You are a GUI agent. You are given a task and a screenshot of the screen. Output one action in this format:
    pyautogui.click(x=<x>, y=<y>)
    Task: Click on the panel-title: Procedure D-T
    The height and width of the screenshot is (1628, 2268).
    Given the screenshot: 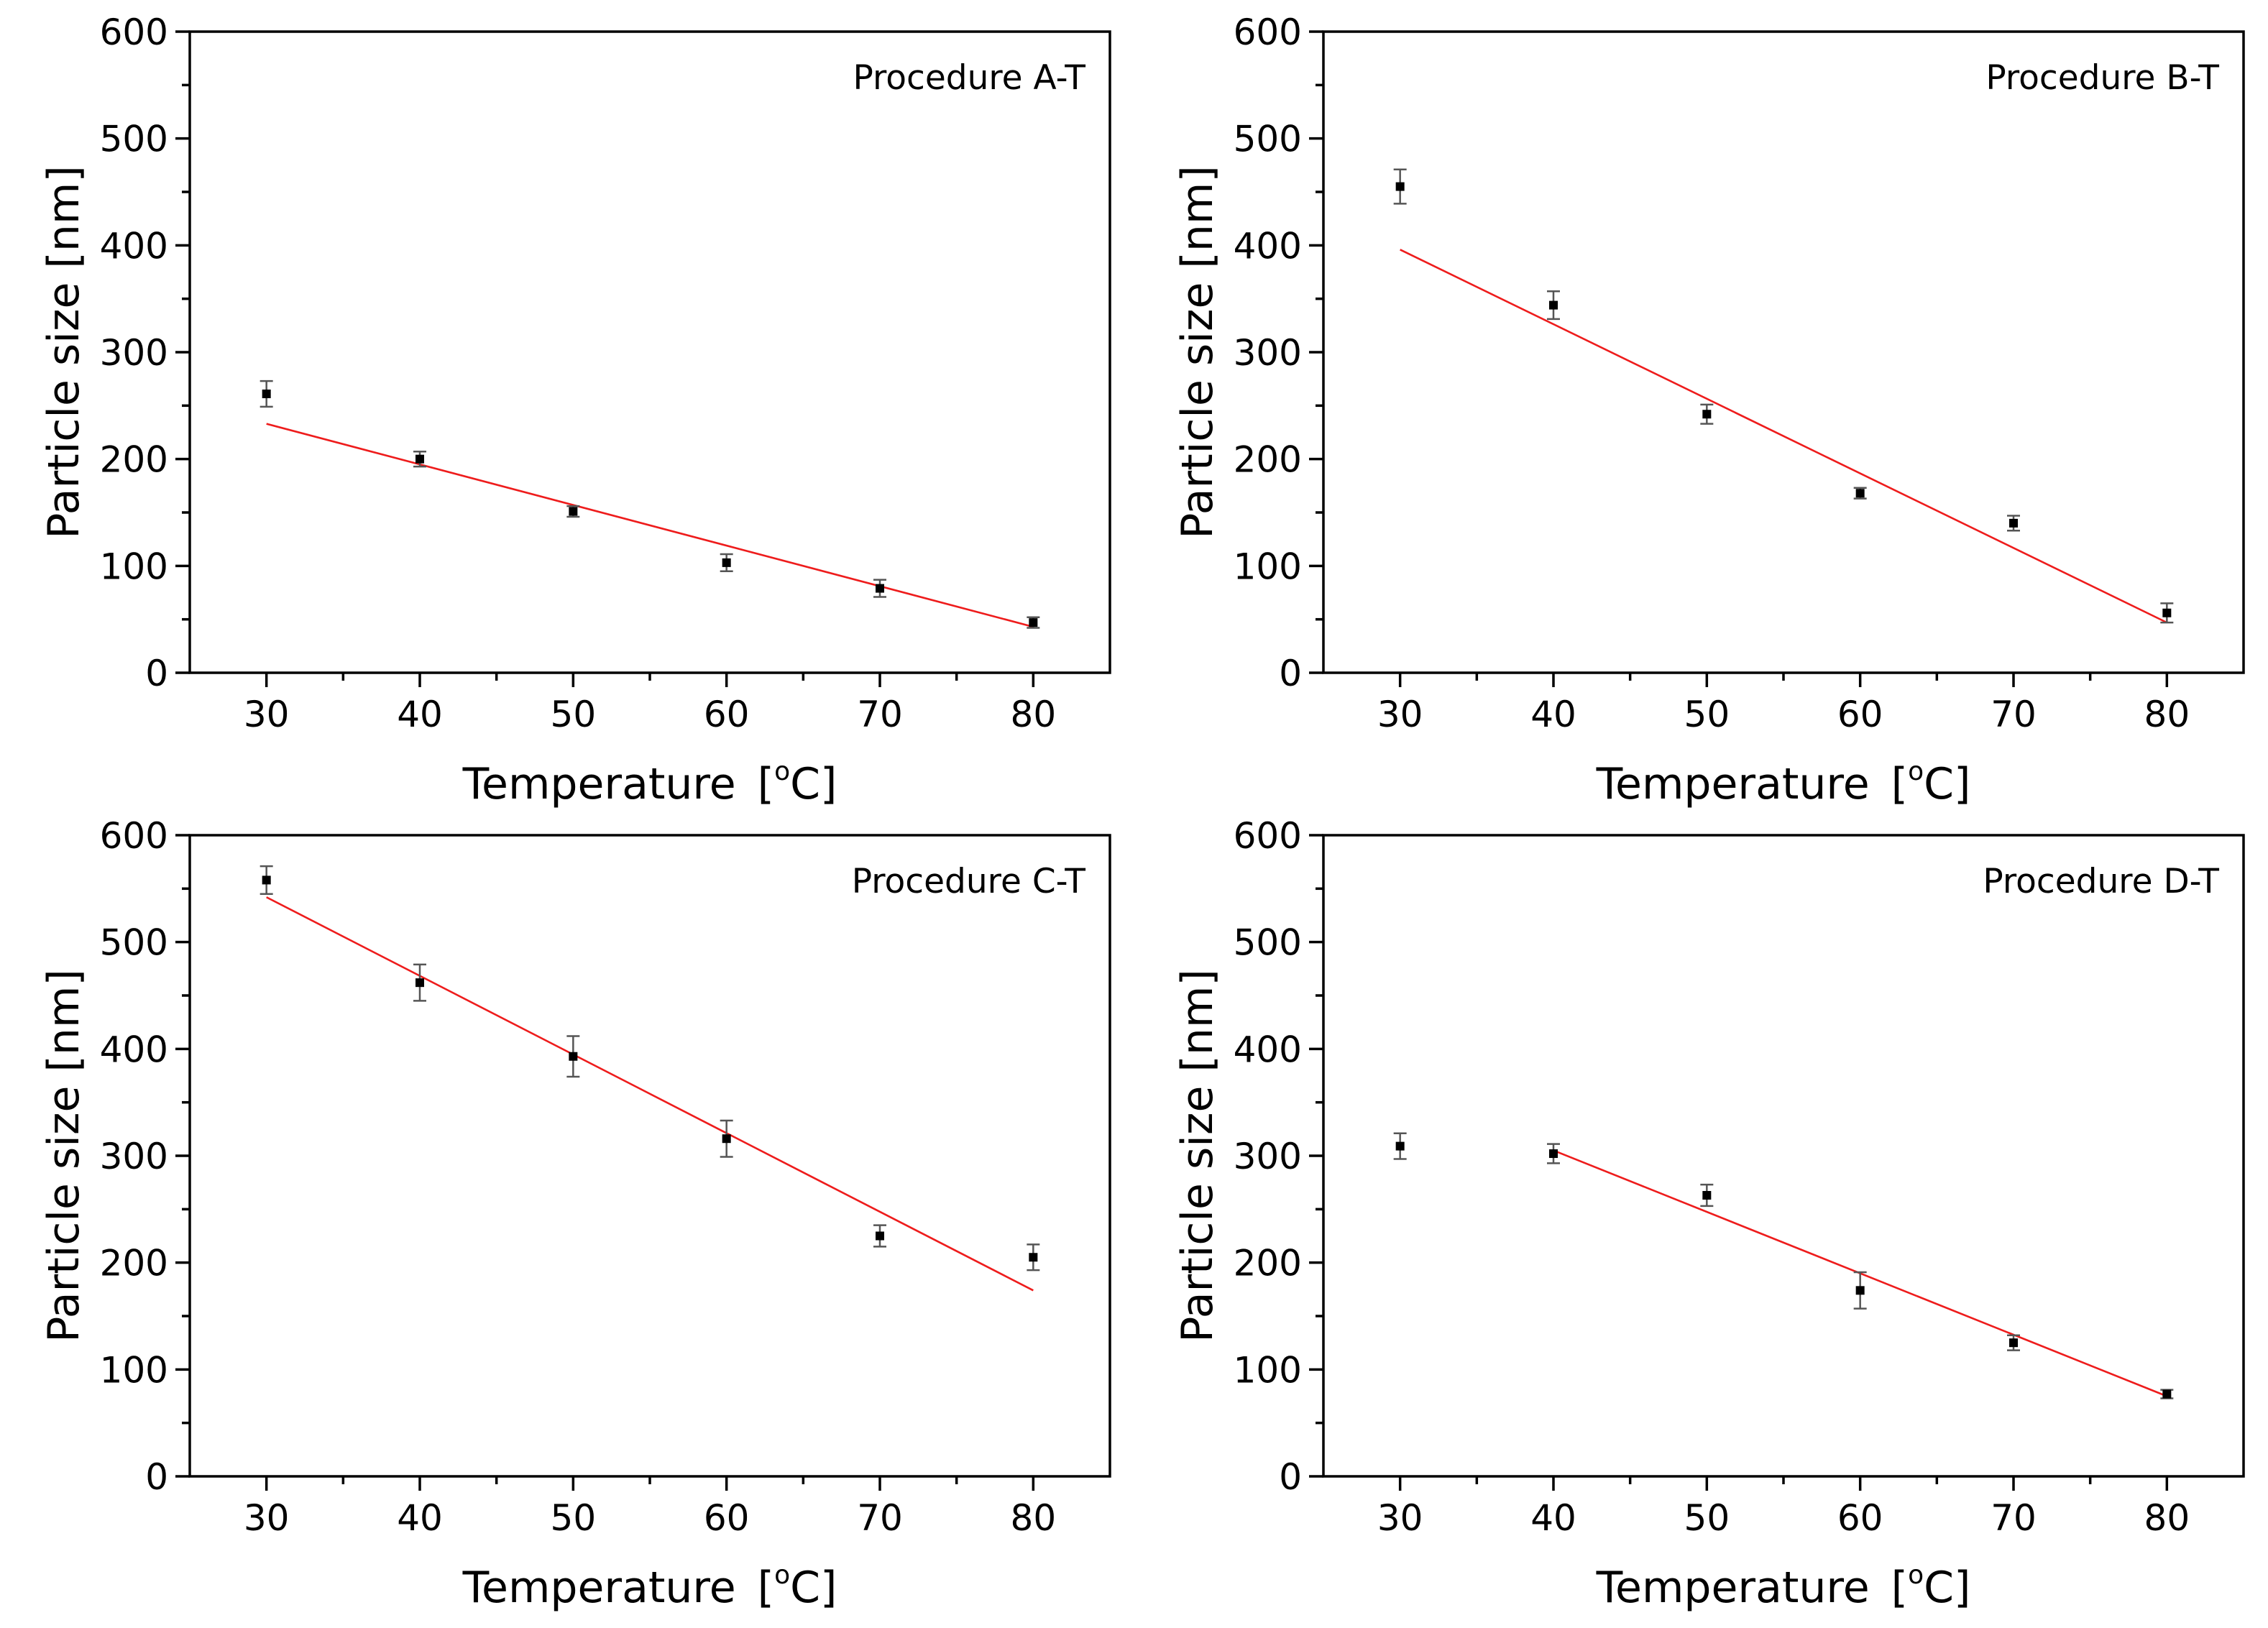 What is the action you would take?
    pyautogui.click(x=2101, y=882)
    